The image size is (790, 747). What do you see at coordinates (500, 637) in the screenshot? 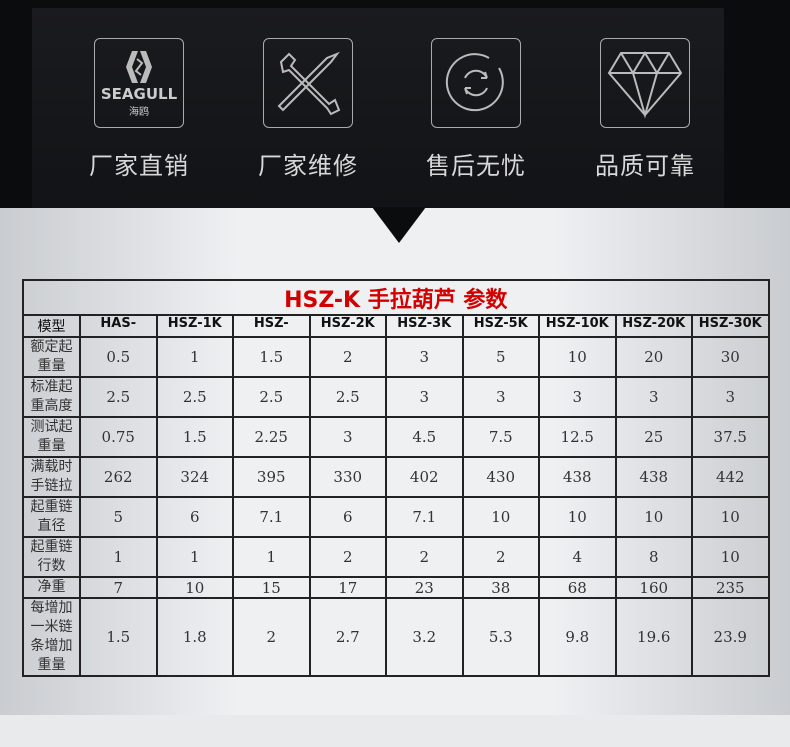
I see `table-cell: 5.3` at bounding box center [500, 637].